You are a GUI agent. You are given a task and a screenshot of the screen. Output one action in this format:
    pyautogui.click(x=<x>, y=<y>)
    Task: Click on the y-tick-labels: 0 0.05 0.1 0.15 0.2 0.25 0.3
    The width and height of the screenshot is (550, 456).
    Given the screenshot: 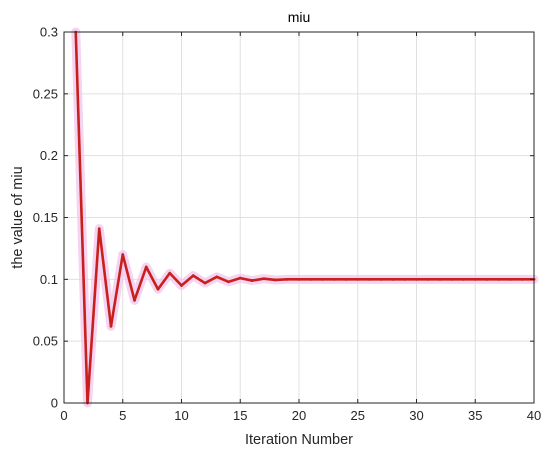 What is the action you would take?
    pyautogui.click(x=45, y=218)
    